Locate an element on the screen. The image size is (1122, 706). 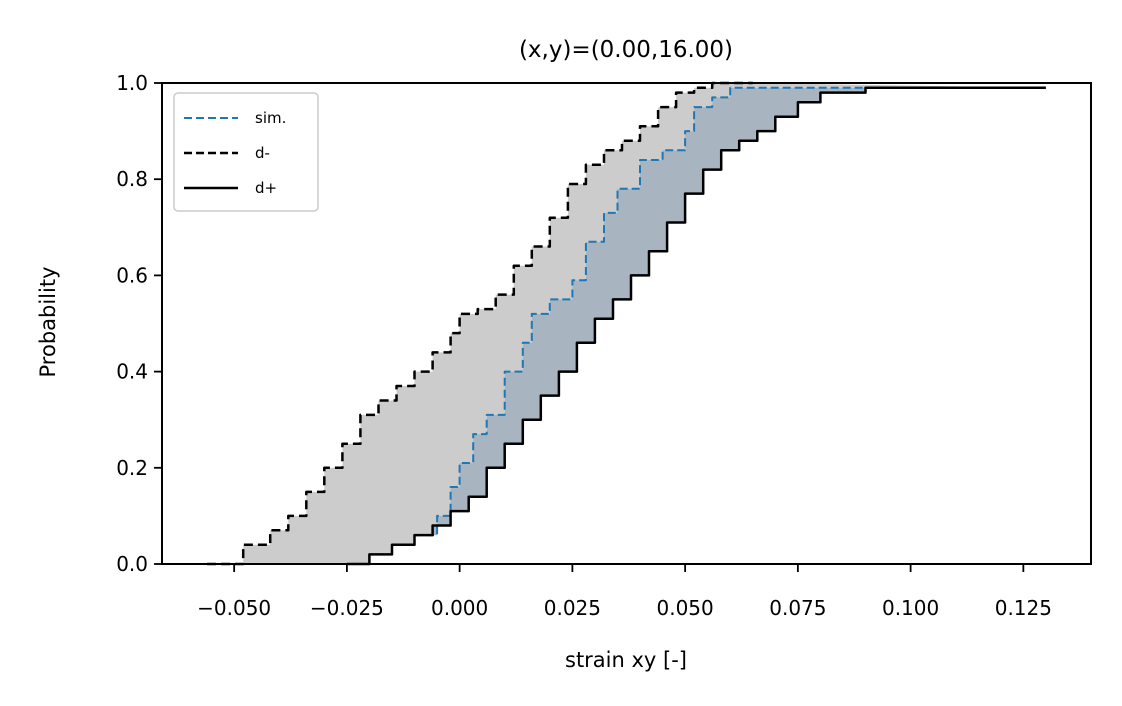
legend-box is located at coordinates (246, 152).